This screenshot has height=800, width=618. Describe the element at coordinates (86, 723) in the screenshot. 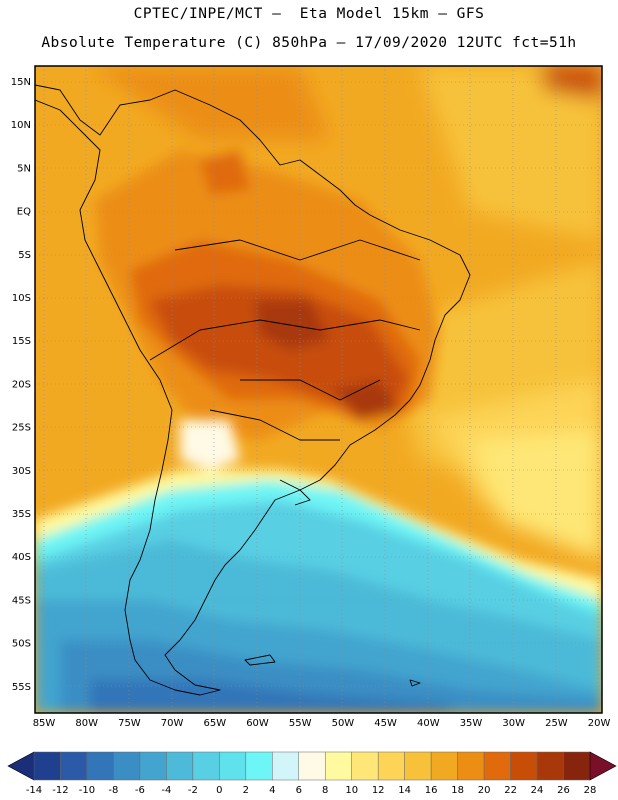

I see `lon-label: 80W` at that location.